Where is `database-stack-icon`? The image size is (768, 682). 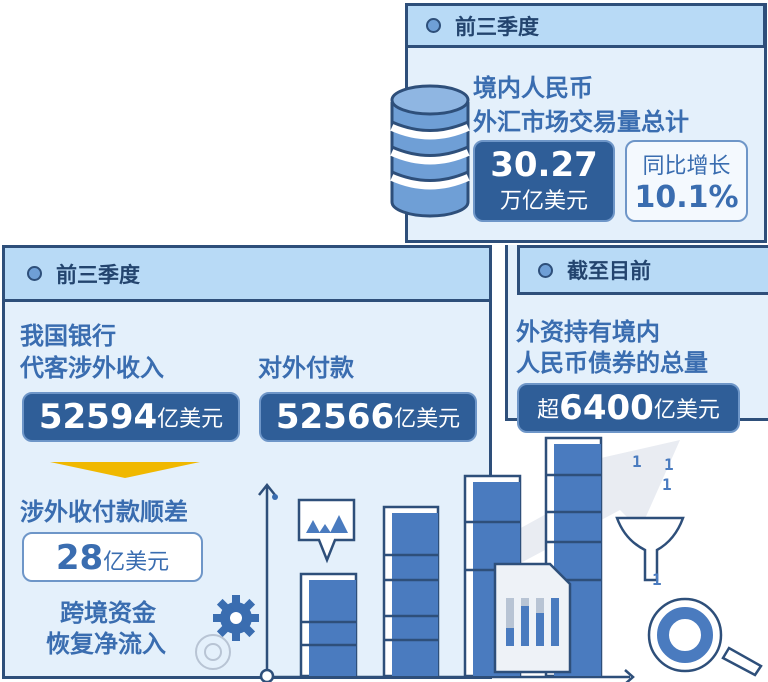 database-stack-icon is located at coordinates (430, 151).